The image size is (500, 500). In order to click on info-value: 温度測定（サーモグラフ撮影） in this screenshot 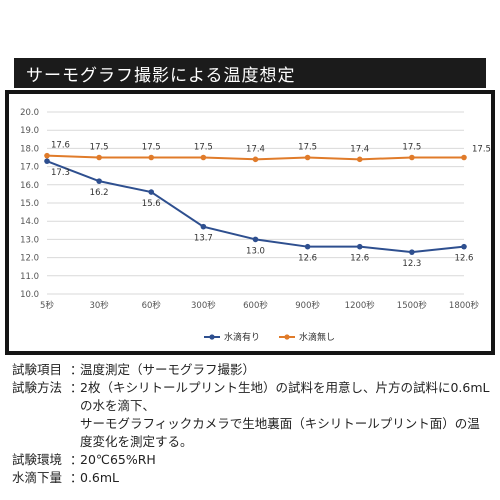, I will do `click(168, 369)`.